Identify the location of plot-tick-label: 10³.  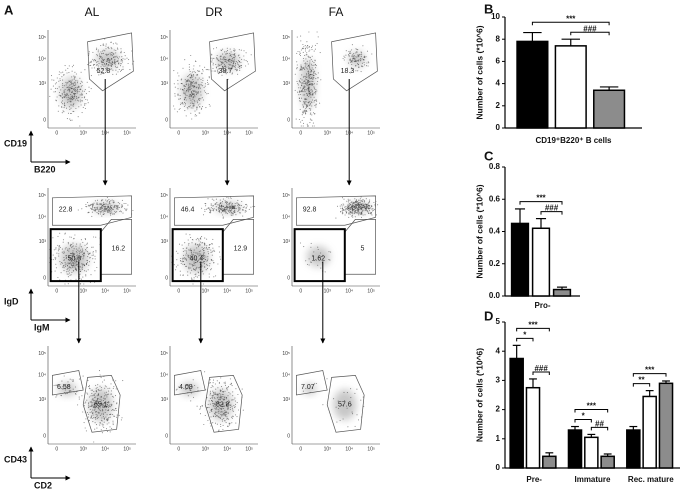
(328, 449).